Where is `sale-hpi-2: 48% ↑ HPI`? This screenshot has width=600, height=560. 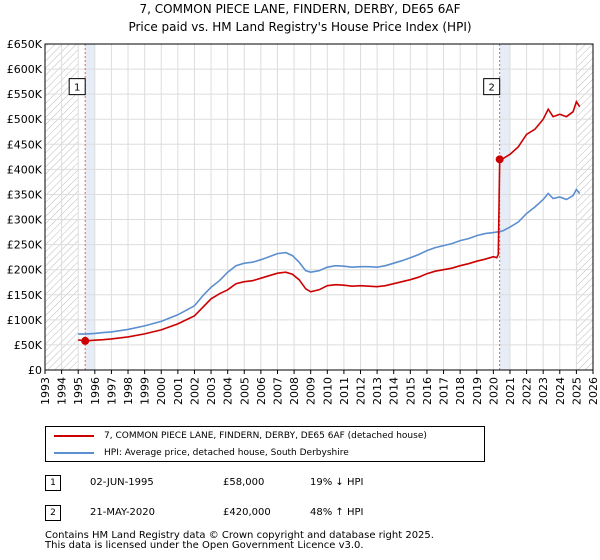 sale-hpi-2: 48% ↑ HPI is located at coordinates (337, 512).